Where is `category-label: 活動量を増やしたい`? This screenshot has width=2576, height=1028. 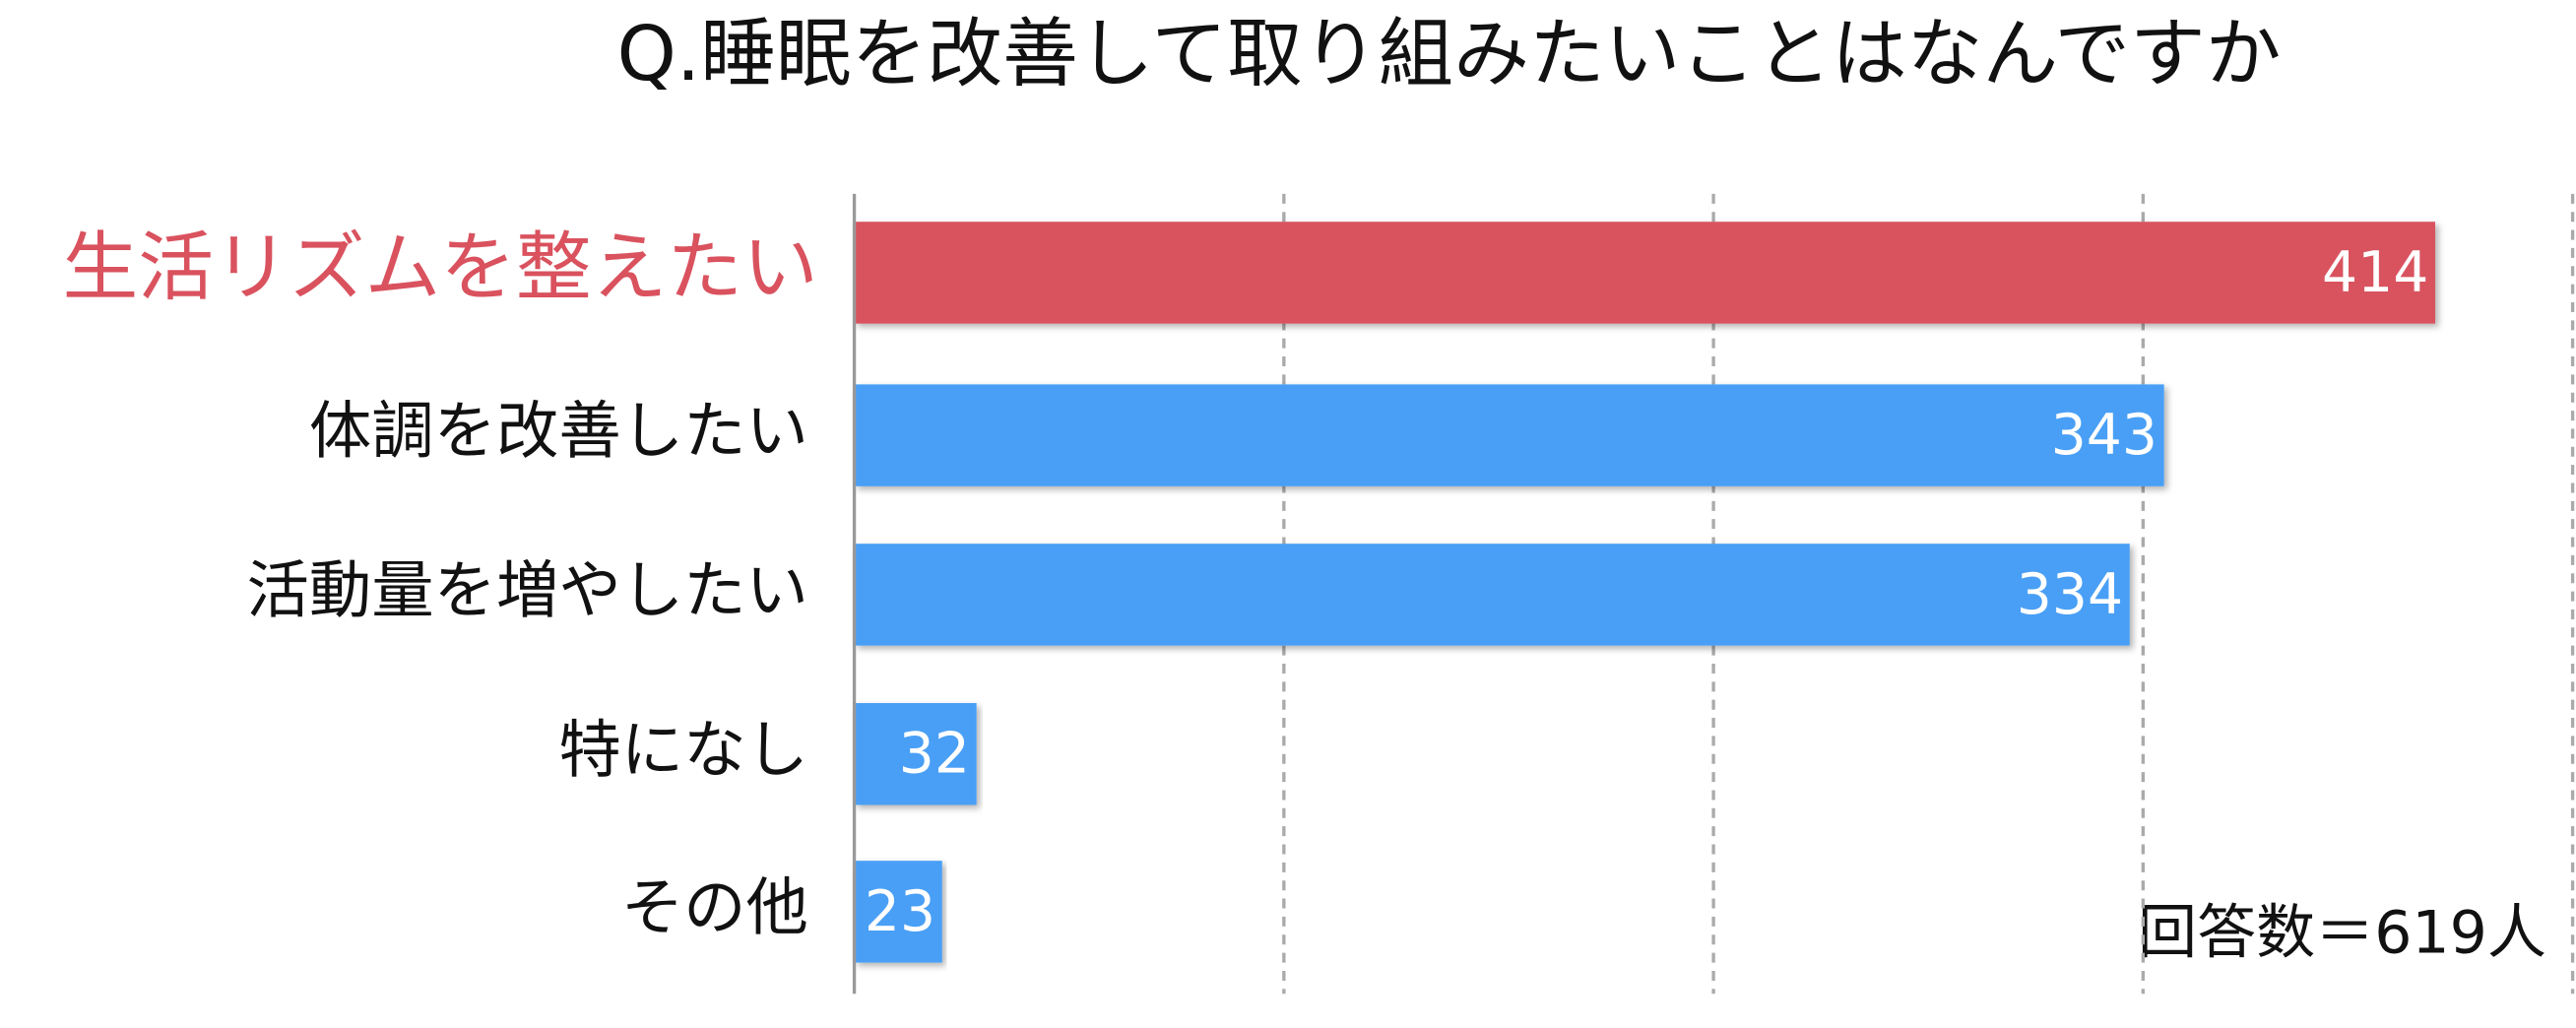
category-label: 活動量を増やしたい is located at coordinates (526, 589).